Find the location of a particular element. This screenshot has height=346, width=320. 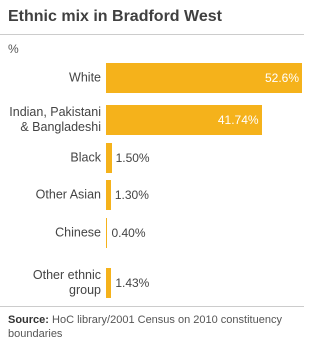

value-label: 1.43% is located at coordinates (132, 283).